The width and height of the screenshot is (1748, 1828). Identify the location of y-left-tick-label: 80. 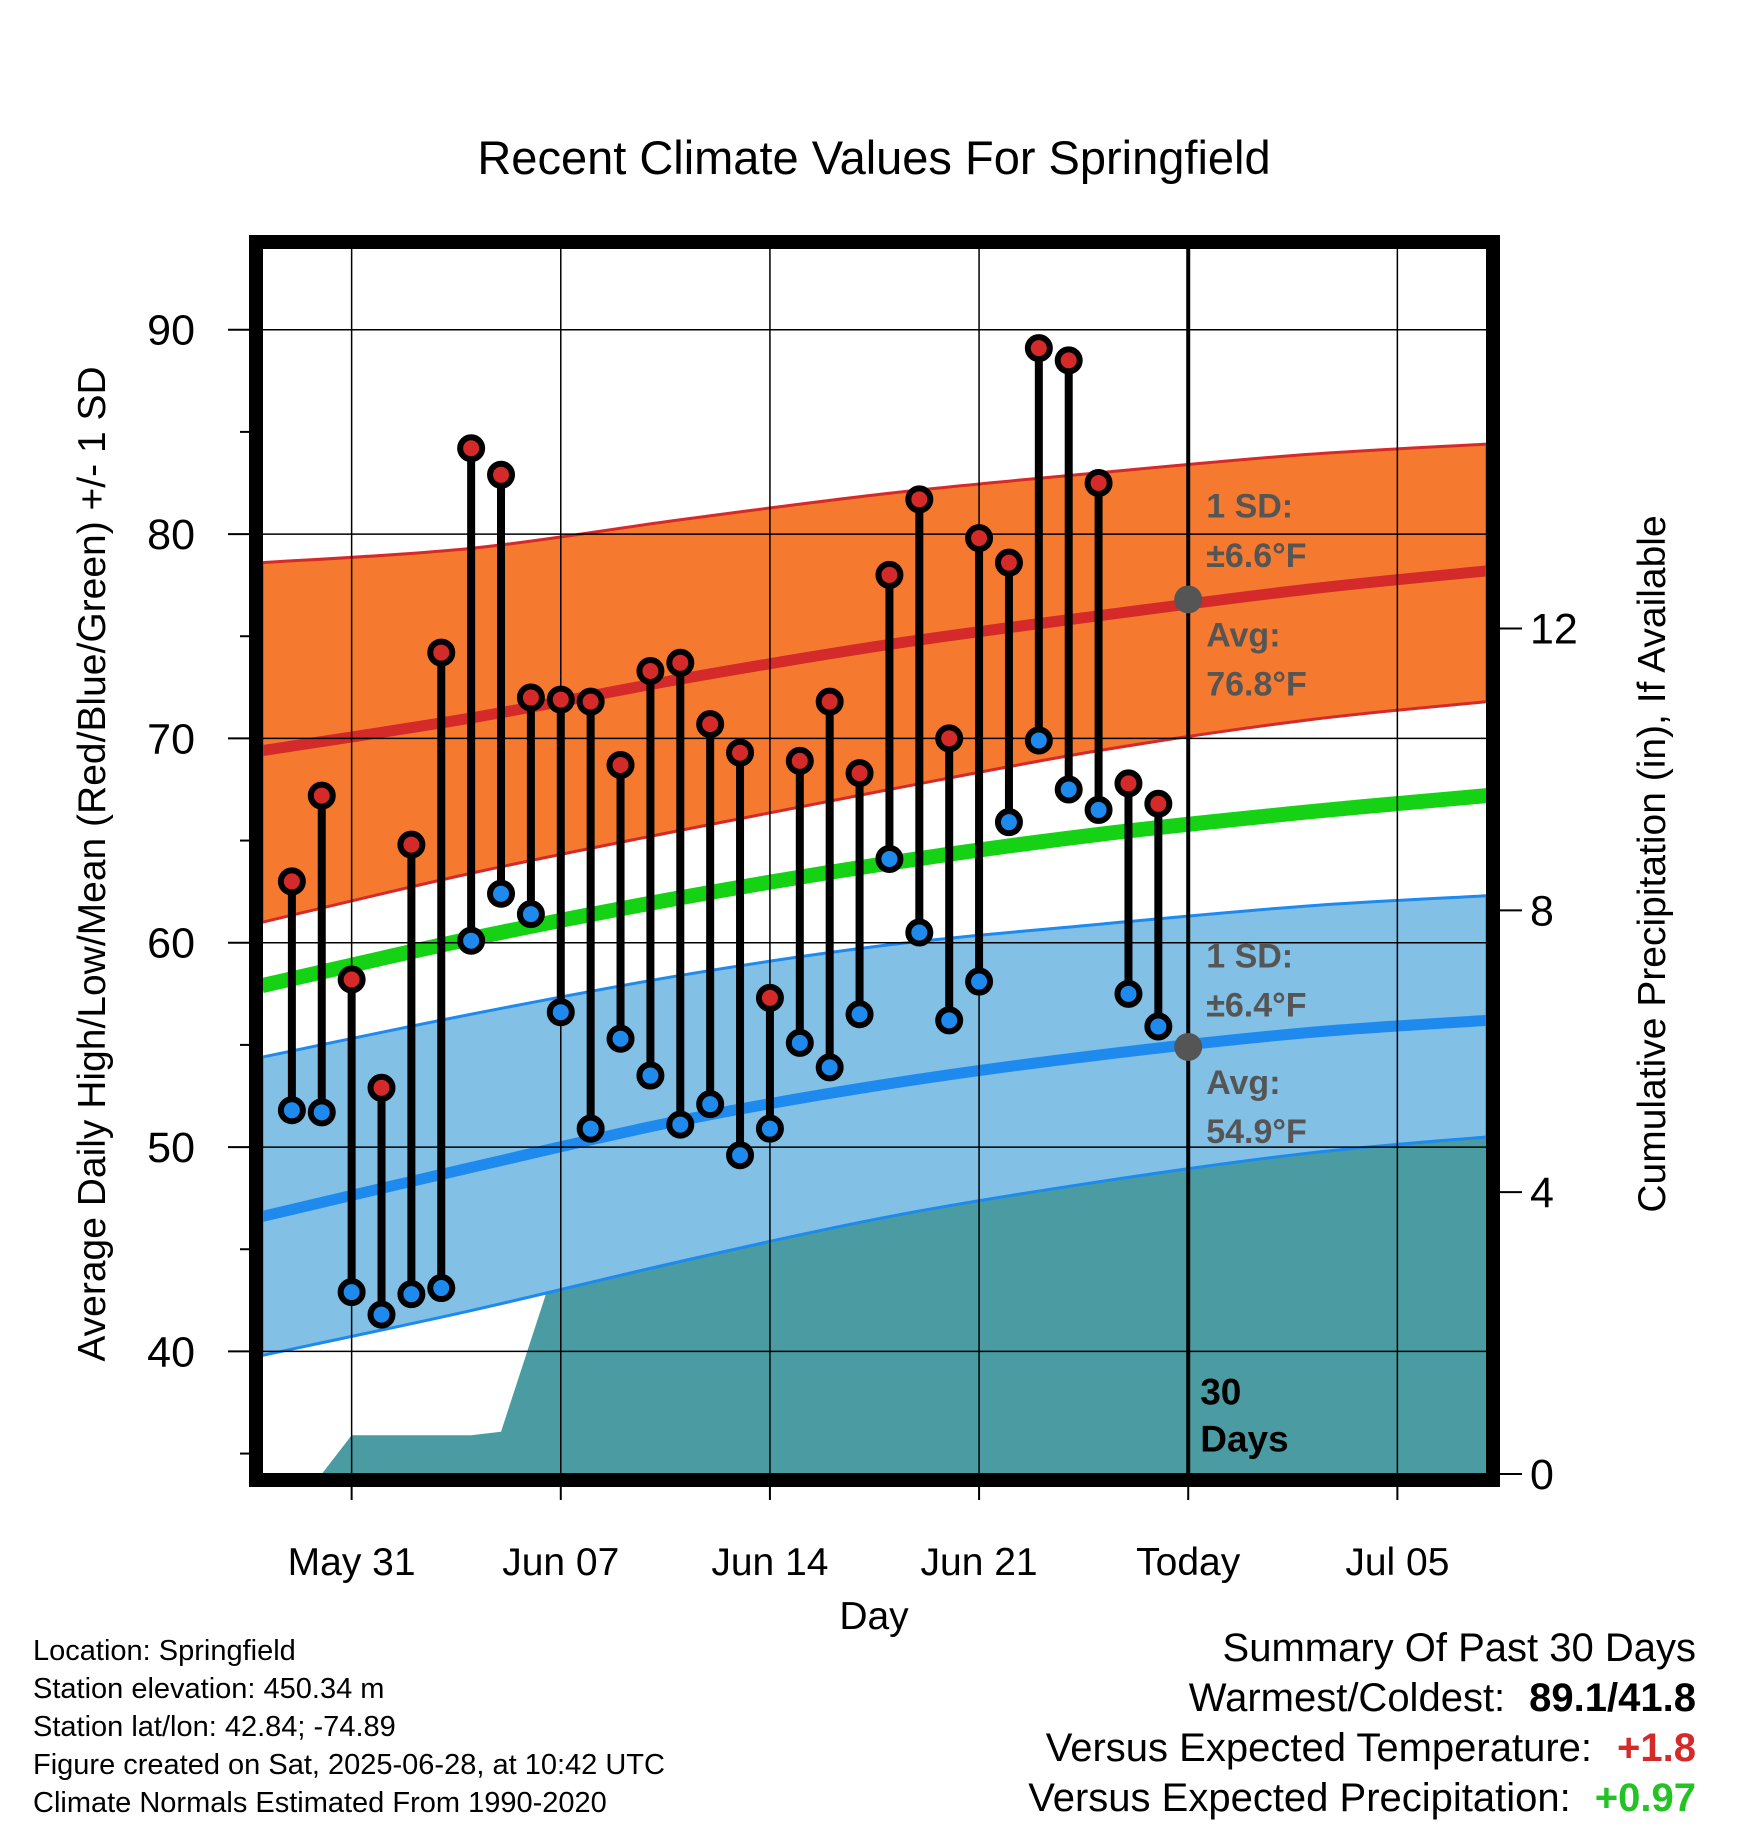
(171, 535).